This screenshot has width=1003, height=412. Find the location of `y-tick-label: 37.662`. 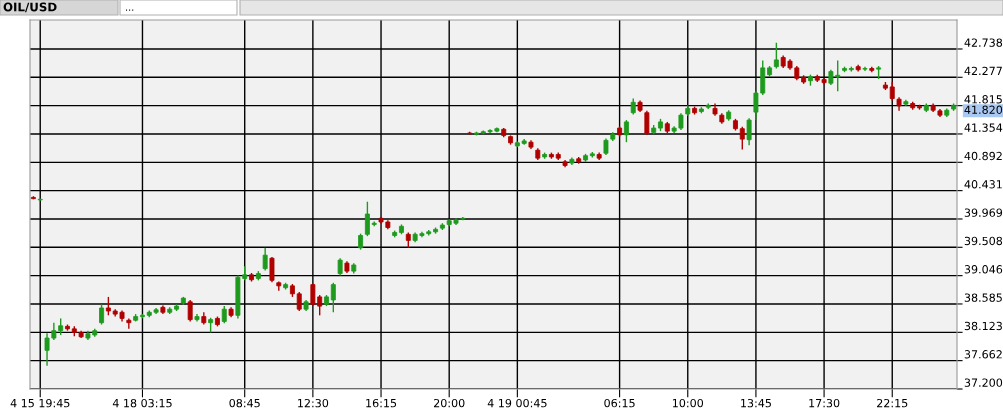

y-tick-label: 37.662 is located at coordinates (983, 354).